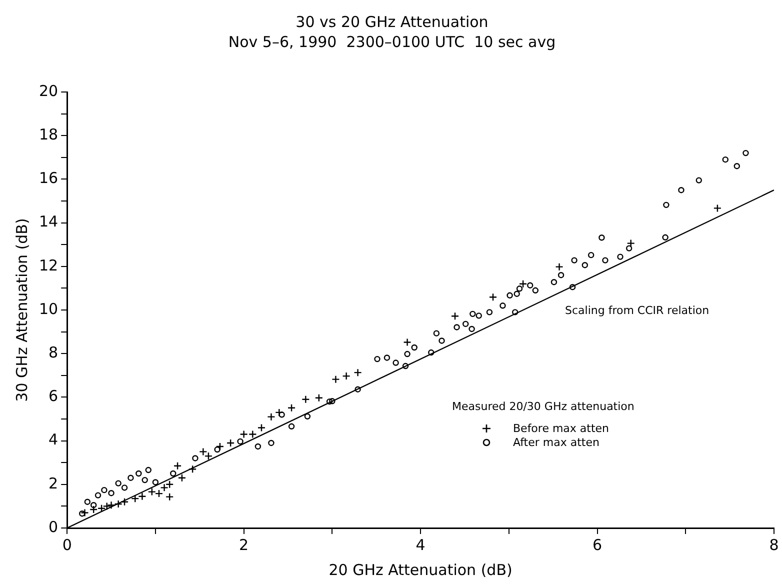  What do you see at coordinates (543, 406) in the screenshot?
I see `legend-title: Measured 20/30 GHz attenuation` at bounding box center [543, 406].